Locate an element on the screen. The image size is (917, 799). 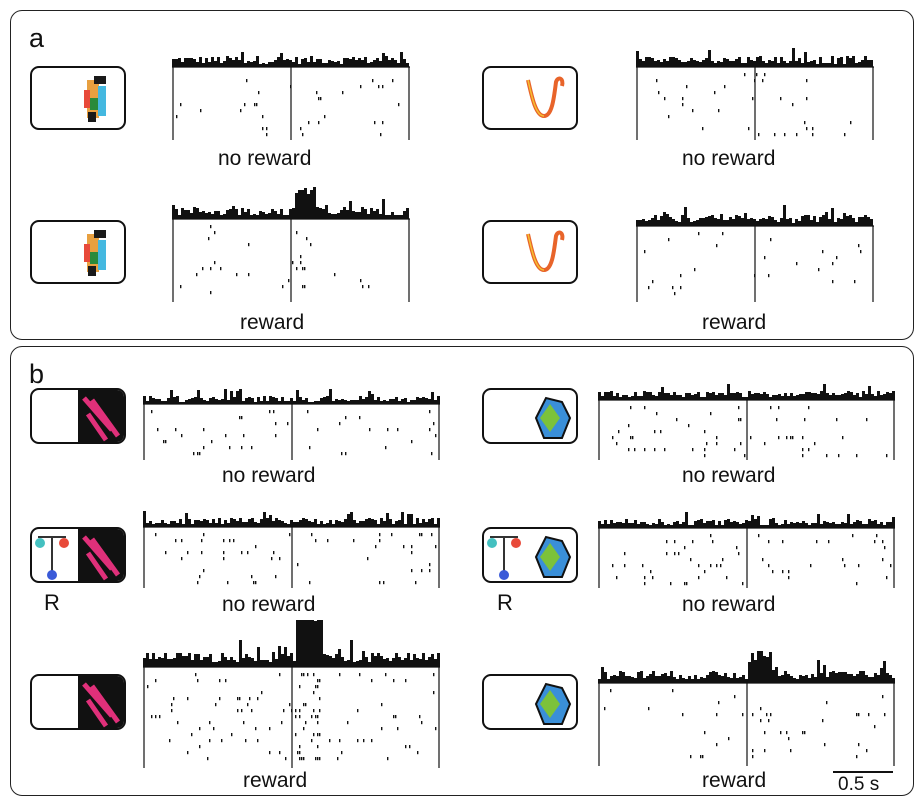
raster-svg is located at coordinates (746, 708).